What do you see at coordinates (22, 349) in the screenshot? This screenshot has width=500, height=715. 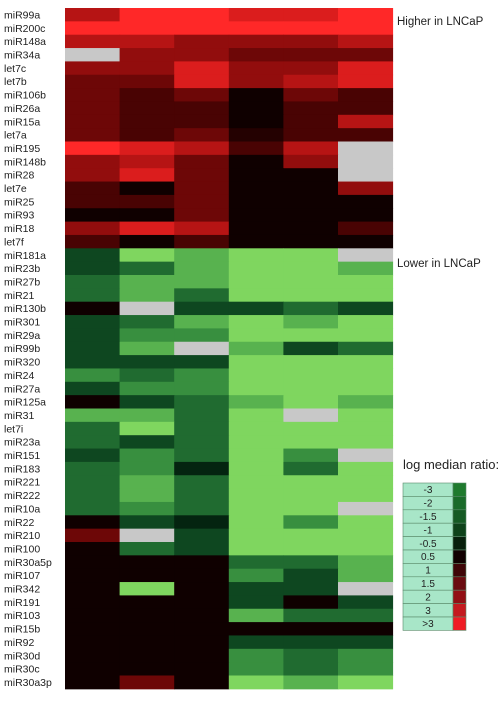 I see `row-label: miR99b` at bounding box center [22, 349].